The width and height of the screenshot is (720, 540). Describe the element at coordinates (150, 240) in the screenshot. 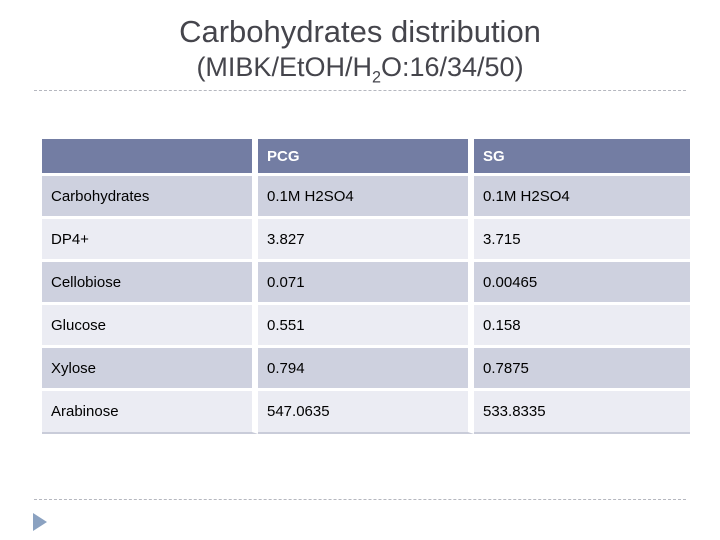

I see `row-label-cell: DP4+` at that location.